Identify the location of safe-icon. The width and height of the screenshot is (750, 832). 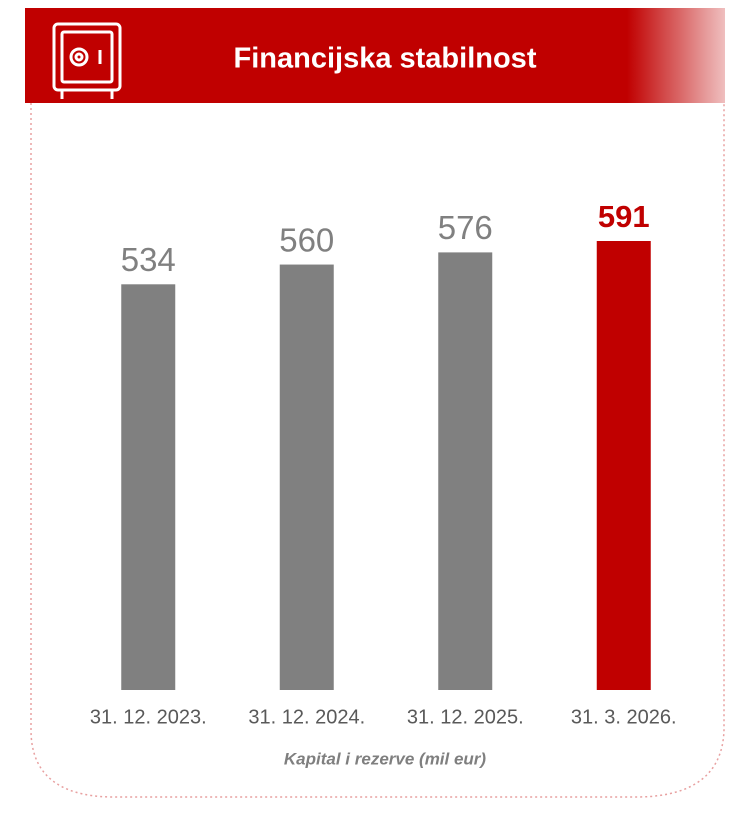
(87, 60).